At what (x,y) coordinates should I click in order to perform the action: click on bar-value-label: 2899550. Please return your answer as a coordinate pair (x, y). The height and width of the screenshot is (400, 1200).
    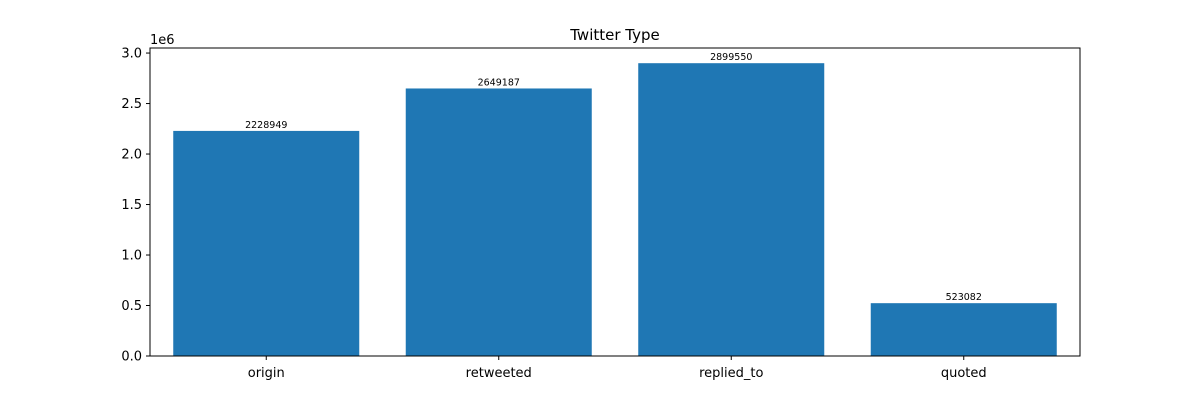
    Looking at the image, I should click on (731, 57).